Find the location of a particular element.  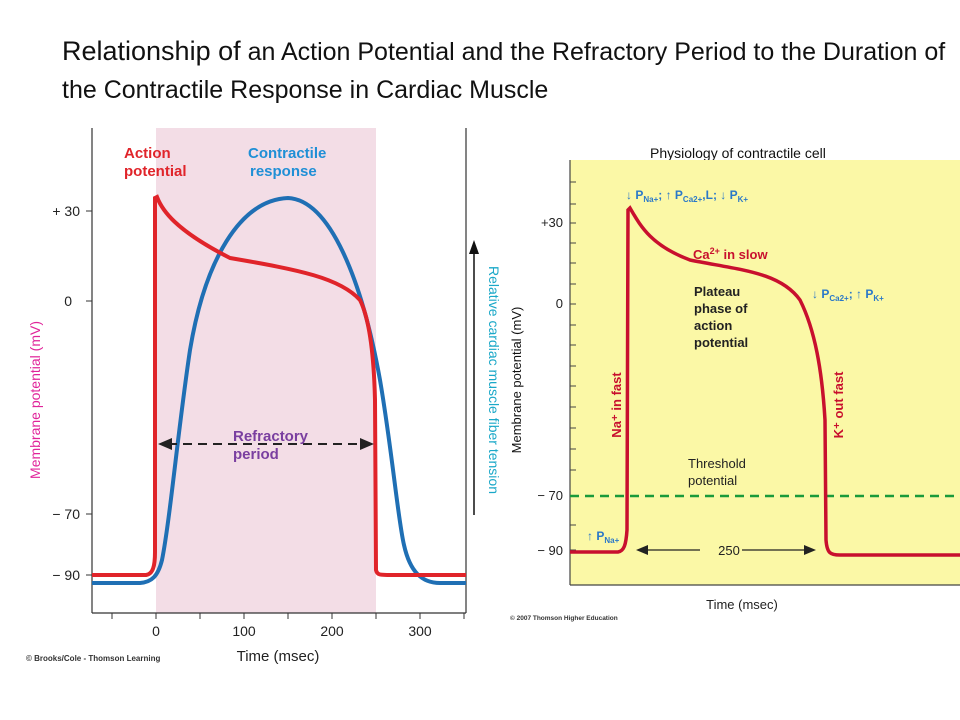

contractile-response-label: Contractile response is located at coordinates (289, 162).